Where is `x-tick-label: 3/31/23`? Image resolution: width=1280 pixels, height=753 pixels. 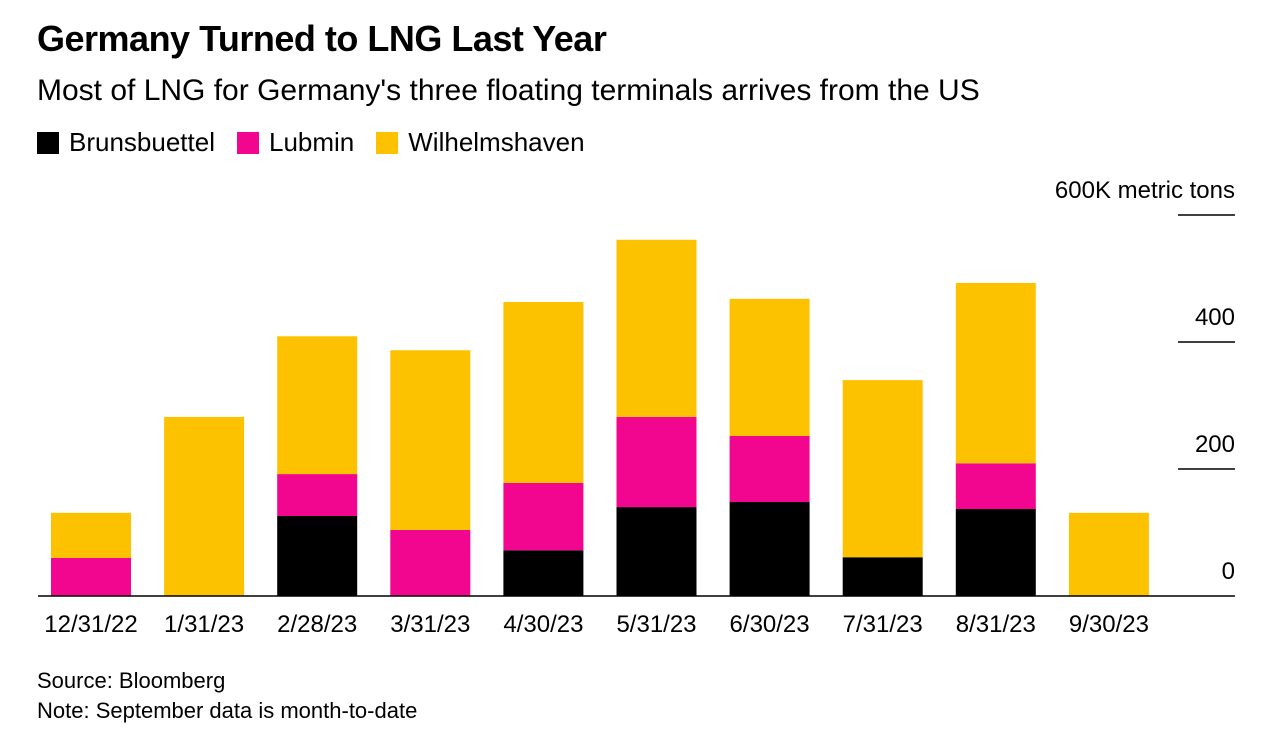 x-tick-label: 3/31/23 is located at coordinates (430, 624).